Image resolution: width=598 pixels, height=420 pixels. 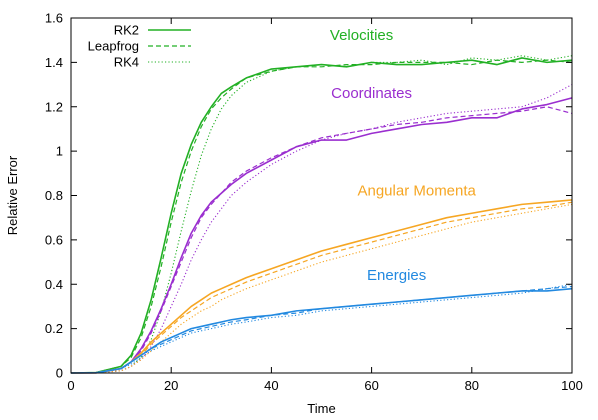 I want to click on y-axis-title: Relative Error, so click(x=12, y=195).